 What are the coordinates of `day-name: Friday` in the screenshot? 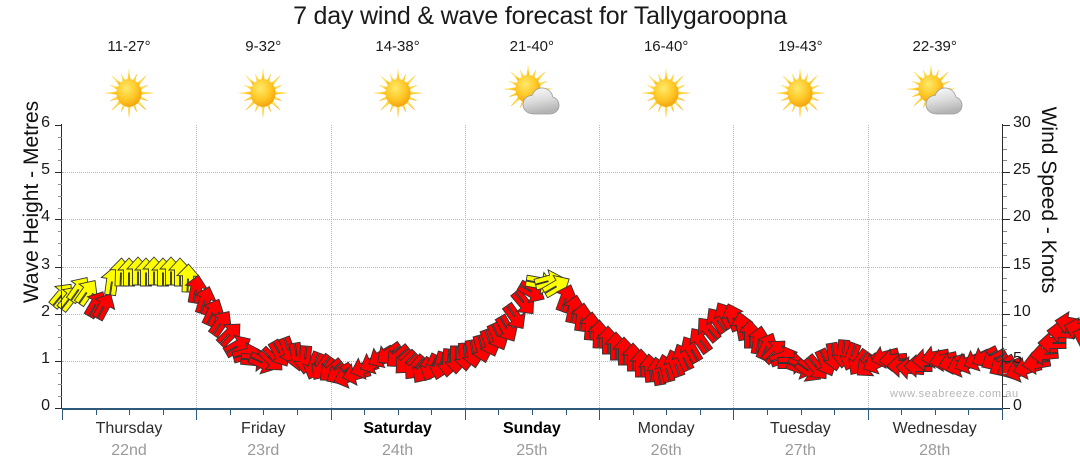 It's located at (263, 428).